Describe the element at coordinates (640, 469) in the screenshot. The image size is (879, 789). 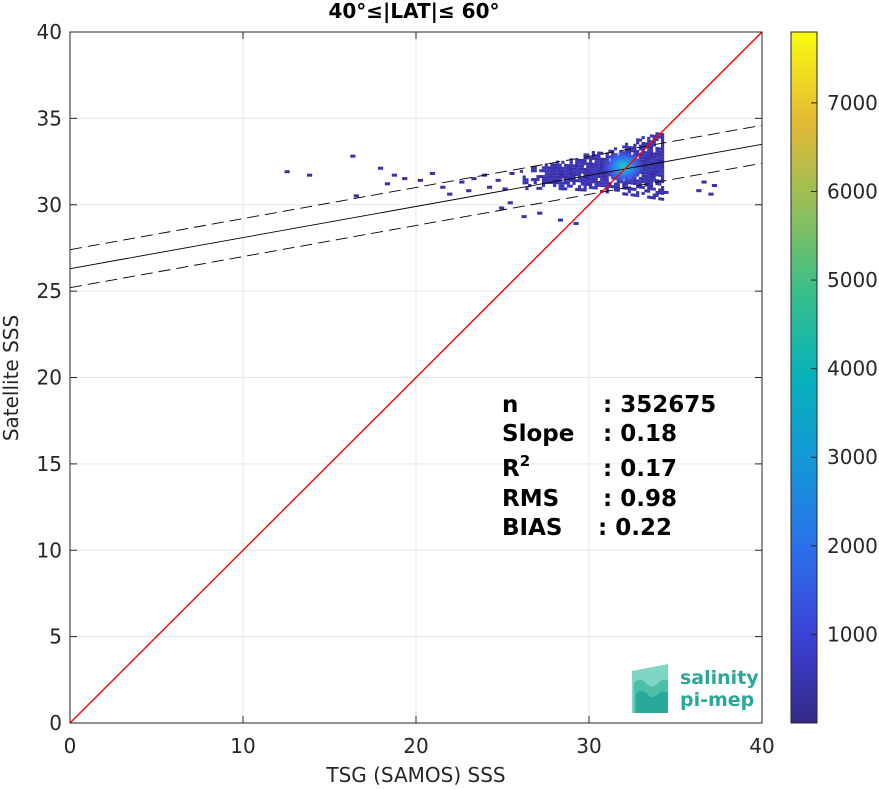
I see `stat-r2-value: : 0.17` at that location.